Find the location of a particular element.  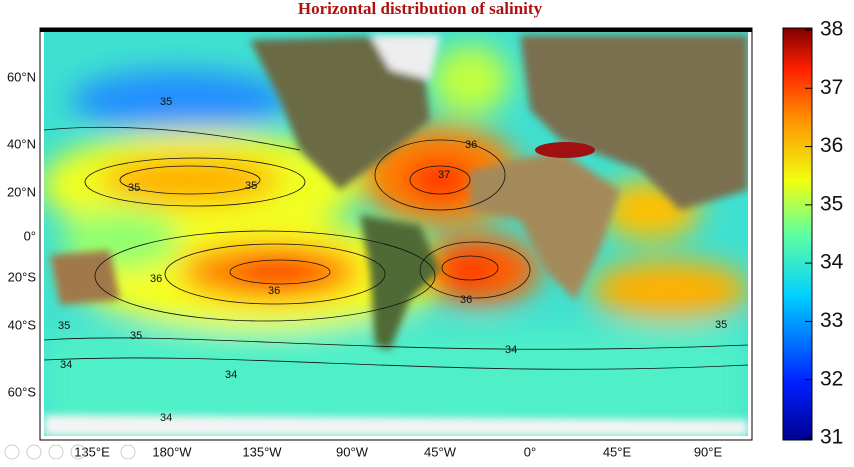

colorbar is located at coordinates (797, 234).